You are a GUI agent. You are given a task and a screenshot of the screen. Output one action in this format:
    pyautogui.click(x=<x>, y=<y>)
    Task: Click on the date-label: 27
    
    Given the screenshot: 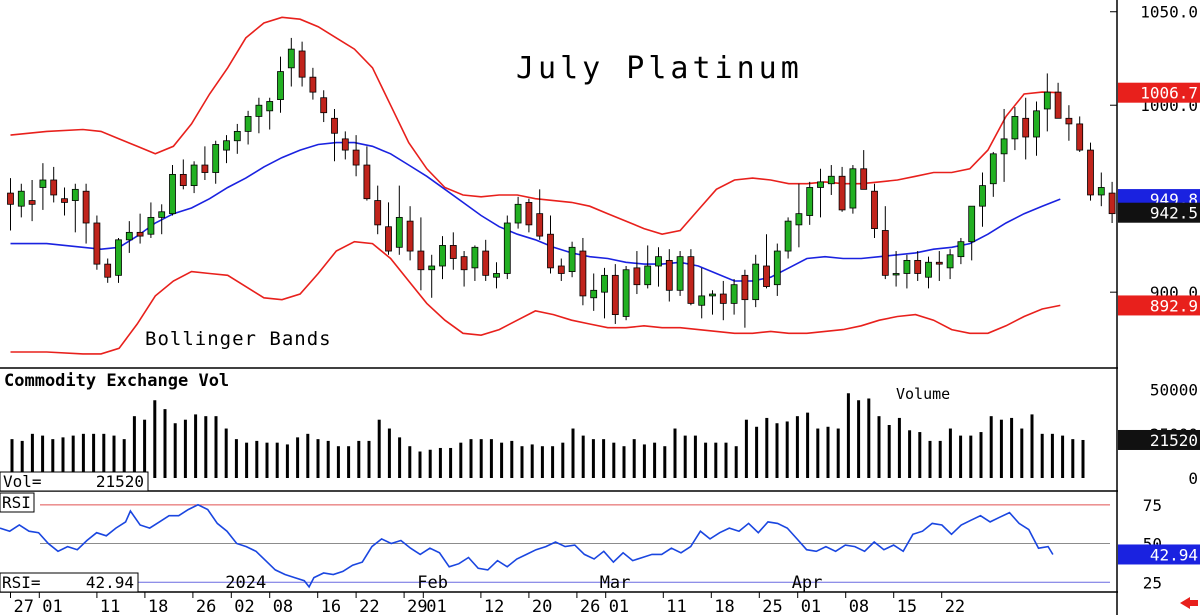 What is the action you would take?
    pyautogui.click(x=24, y=606)
    